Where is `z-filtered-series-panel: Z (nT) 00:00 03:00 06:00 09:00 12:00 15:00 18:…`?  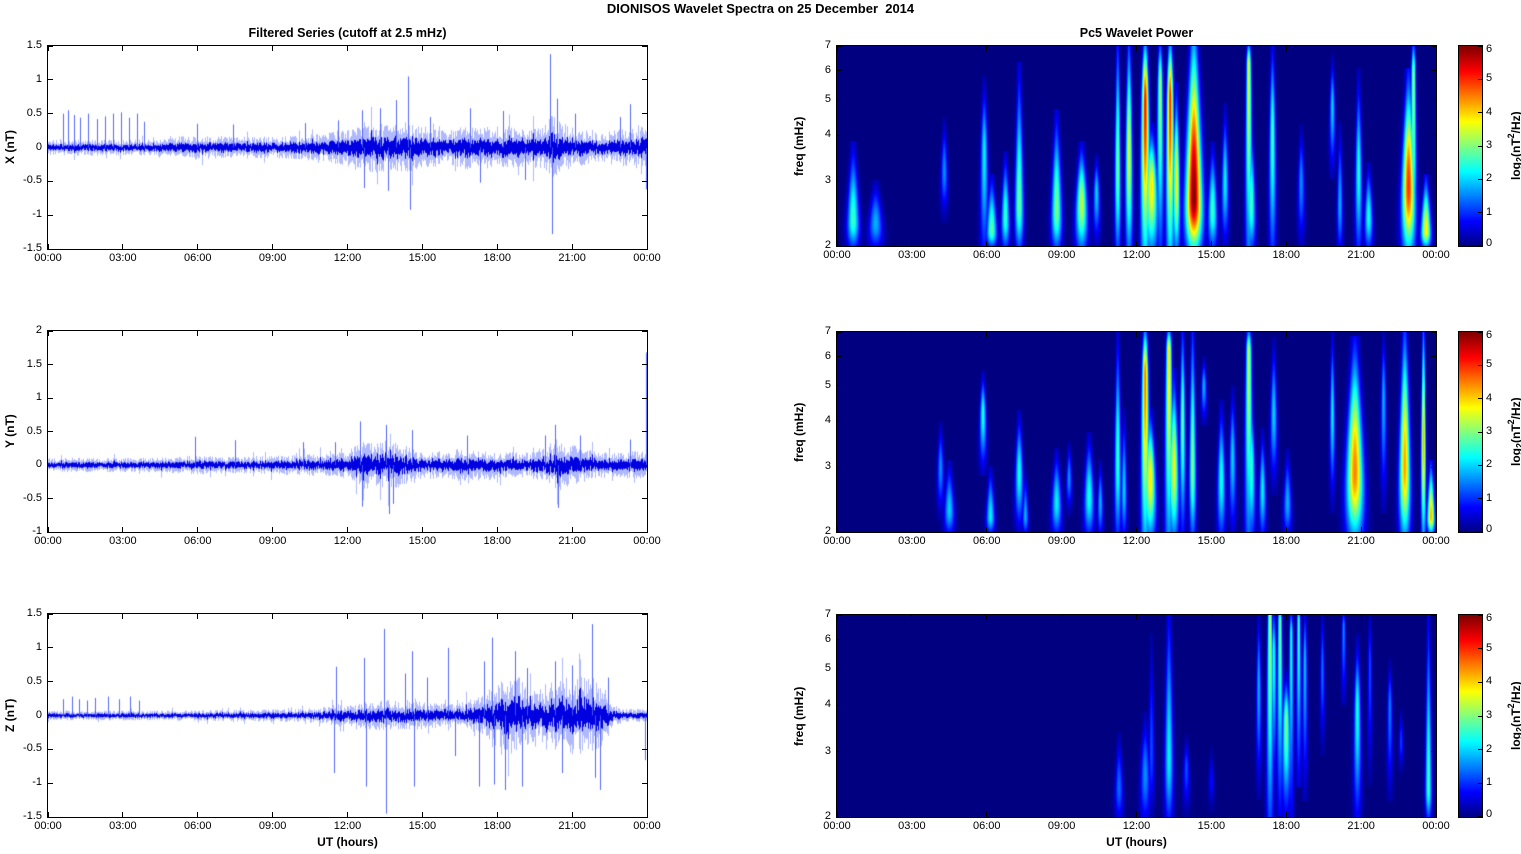 z-filtered-series-panel: Z (nT) 00:00 03:00 06:00 09:00 12:00 15:00 18:… is located at coordinates (332, 719).